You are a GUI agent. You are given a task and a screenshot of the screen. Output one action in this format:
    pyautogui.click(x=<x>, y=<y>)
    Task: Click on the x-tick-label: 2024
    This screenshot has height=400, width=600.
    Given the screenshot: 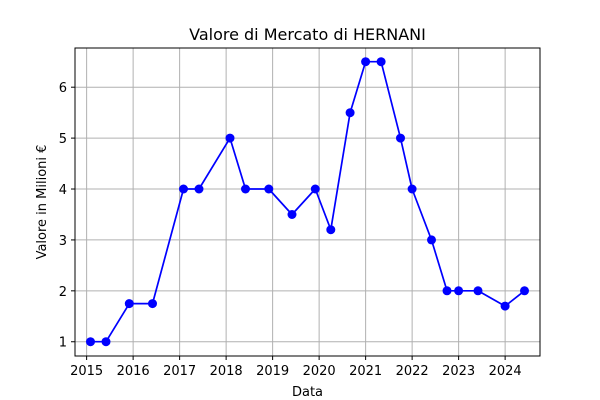 What is the action you would take?
    pyautogui.click(x=505, y=371)
    